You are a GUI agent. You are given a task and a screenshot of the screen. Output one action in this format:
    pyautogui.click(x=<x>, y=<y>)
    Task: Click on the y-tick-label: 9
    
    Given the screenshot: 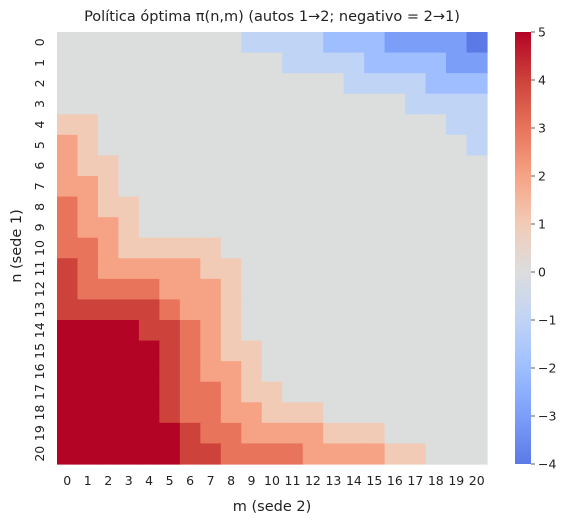 What is the action you would take?
    pyautogui.click(x=39, y=227)
    